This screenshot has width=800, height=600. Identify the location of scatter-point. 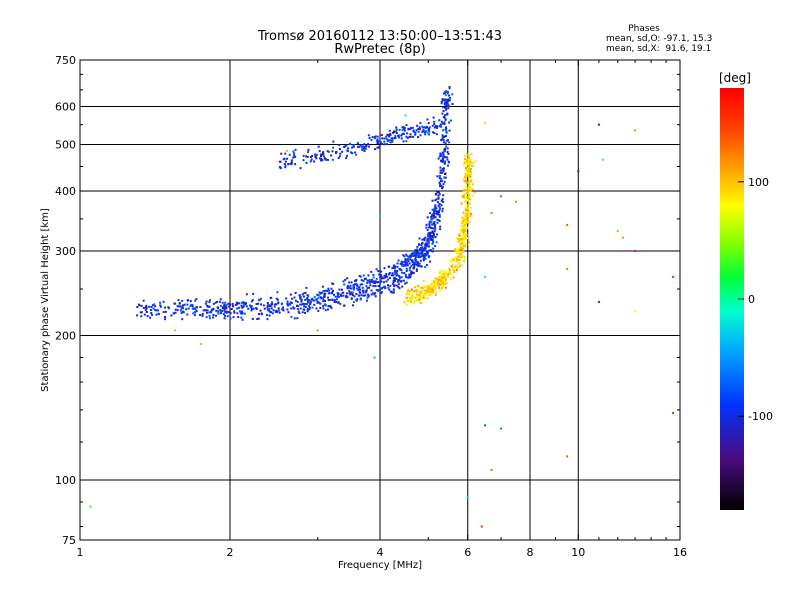
(90, 506).